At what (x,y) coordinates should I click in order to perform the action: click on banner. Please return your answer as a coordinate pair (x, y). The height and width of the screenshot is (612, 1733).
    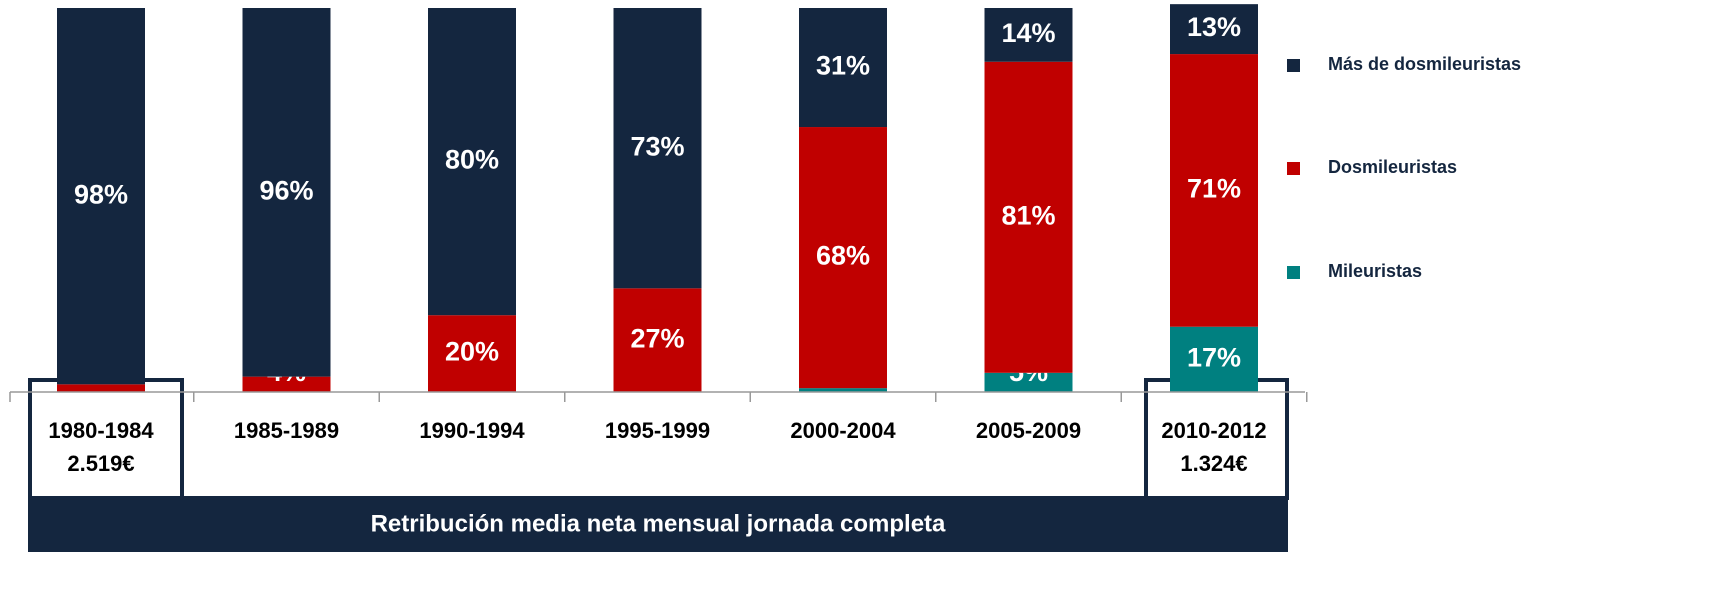
    Looking at the image, I should click on (658, 524).